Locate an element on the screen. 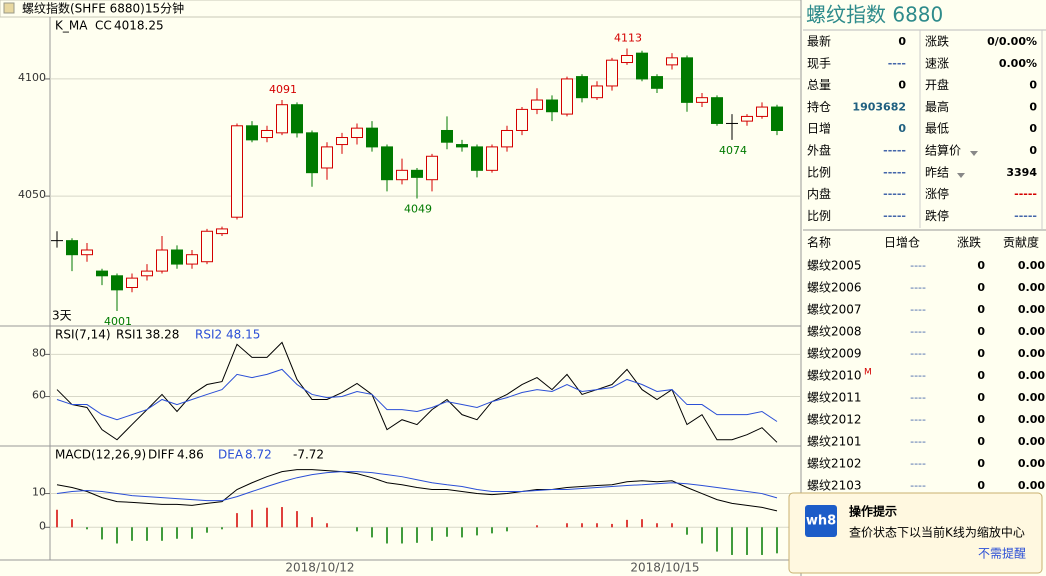 The image size is (1046, 576). contract-name: 螺纹2101 is located at coordinates (834, 442).